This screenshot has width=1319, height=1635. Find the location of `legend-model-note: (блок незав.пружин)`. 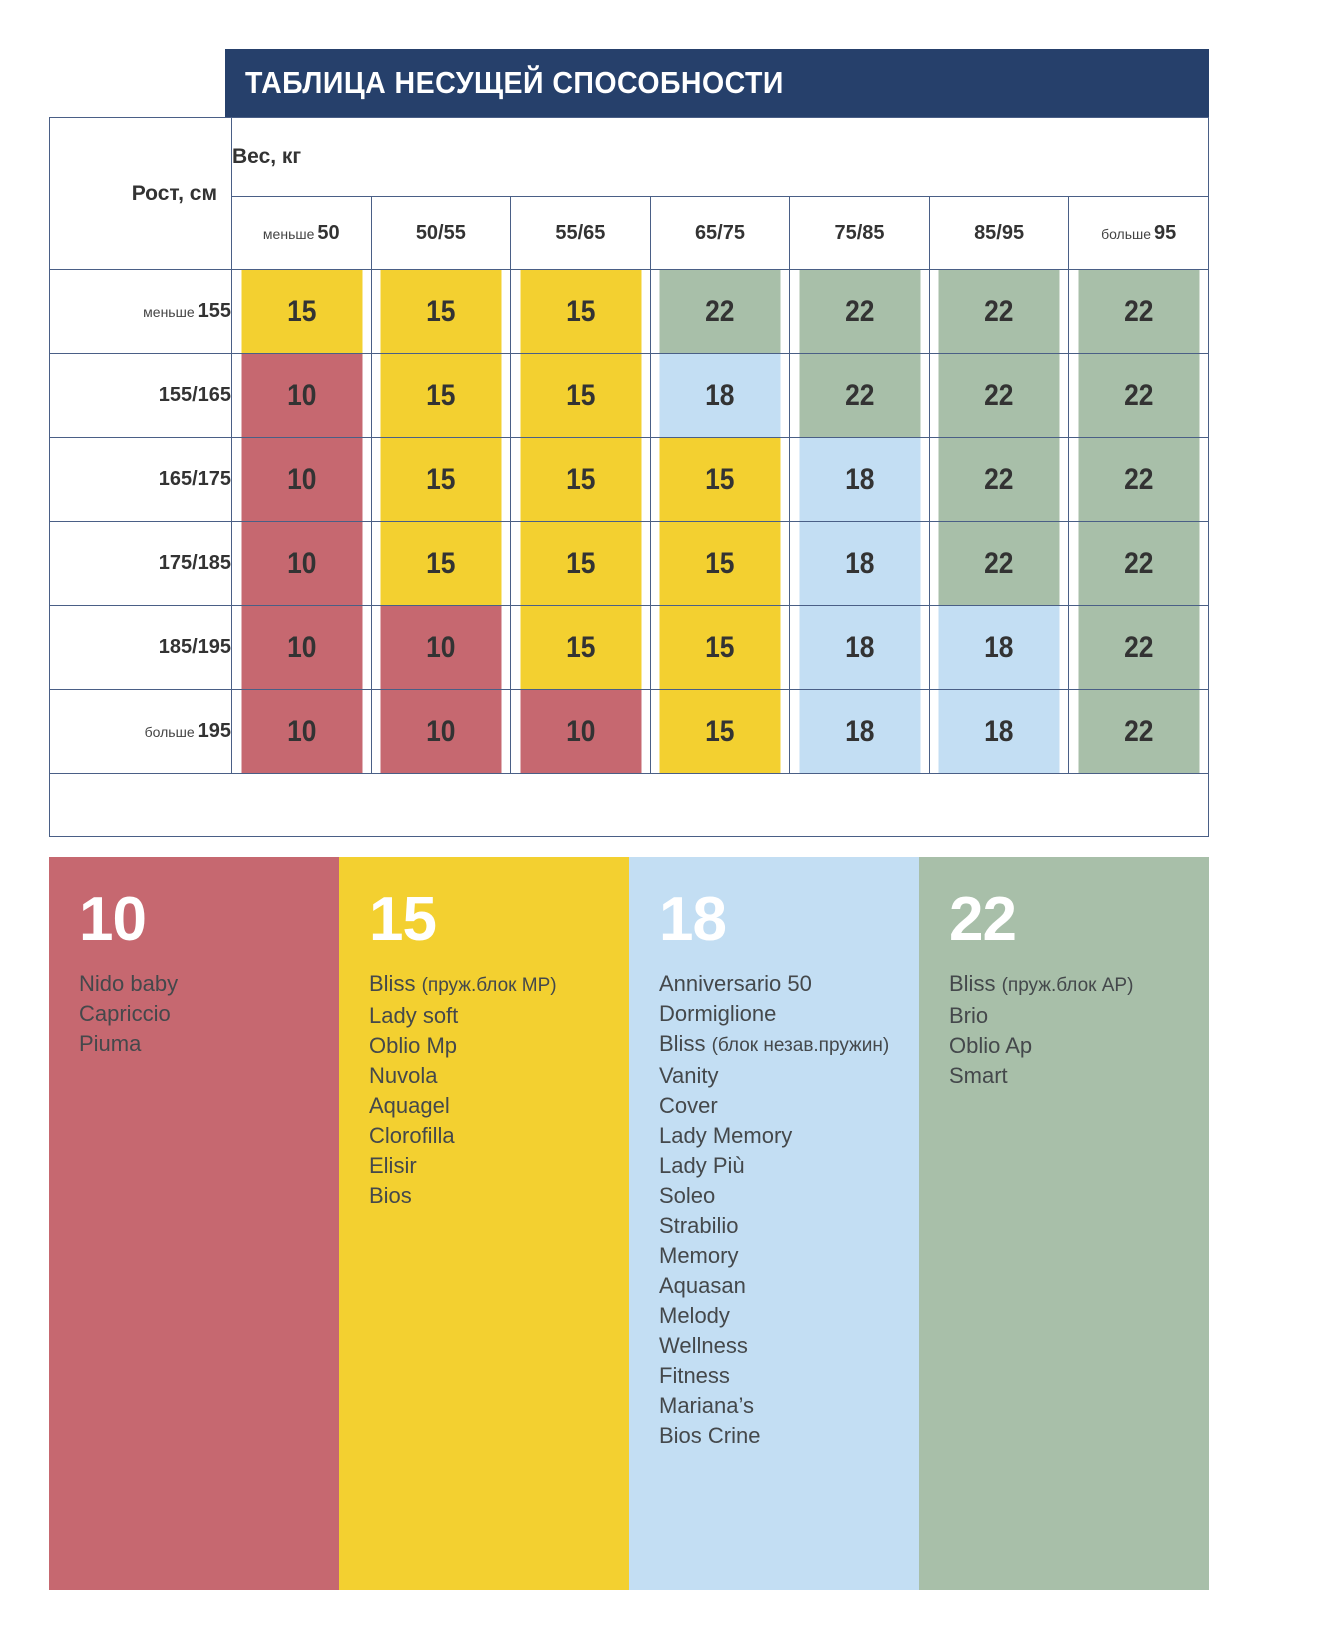

legend-model-note: (блок незав.пружин) is located at coordinates (800, 1045).